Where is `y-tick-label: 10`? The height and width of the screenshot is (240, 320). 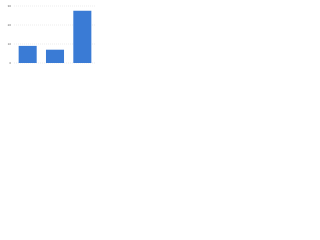 y-tick-label: 10 is located at coordinates (10, 44).